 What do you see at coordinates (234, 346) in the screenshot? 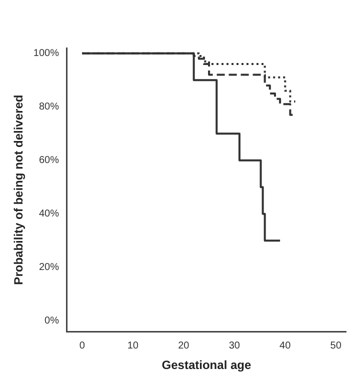
I see `x-tick-label: 30` at bounding box center [234, 346].